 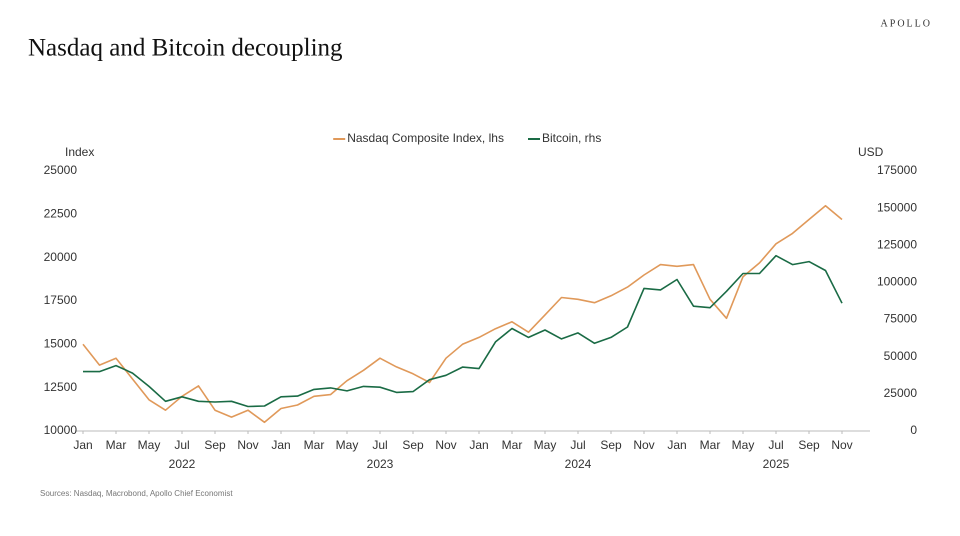 I want to click on y2-axis-label: USD, so click(x=871, y=152).